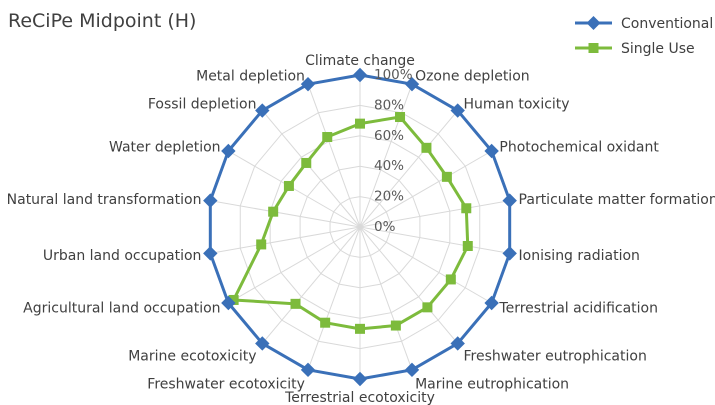 The width and height of the screenshot is (715, 405). What do you see at coordinates (617, 200) in the screenshot?
I see `axis-label: Particulate matter formation` at bounding box center [617, 200].